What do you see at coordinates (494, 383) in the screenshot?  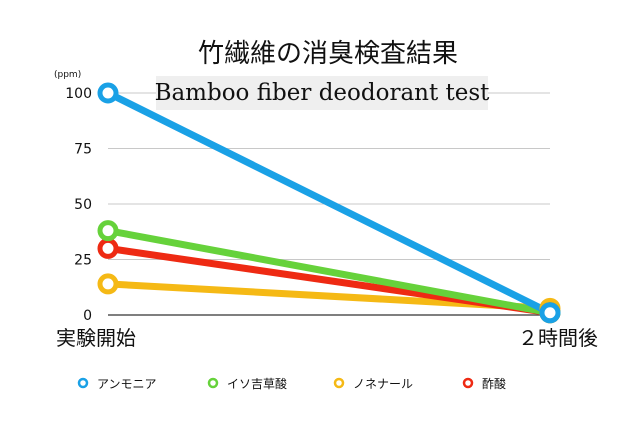 I see `legend-label: 酢酸` at bounding box center [494, 383].